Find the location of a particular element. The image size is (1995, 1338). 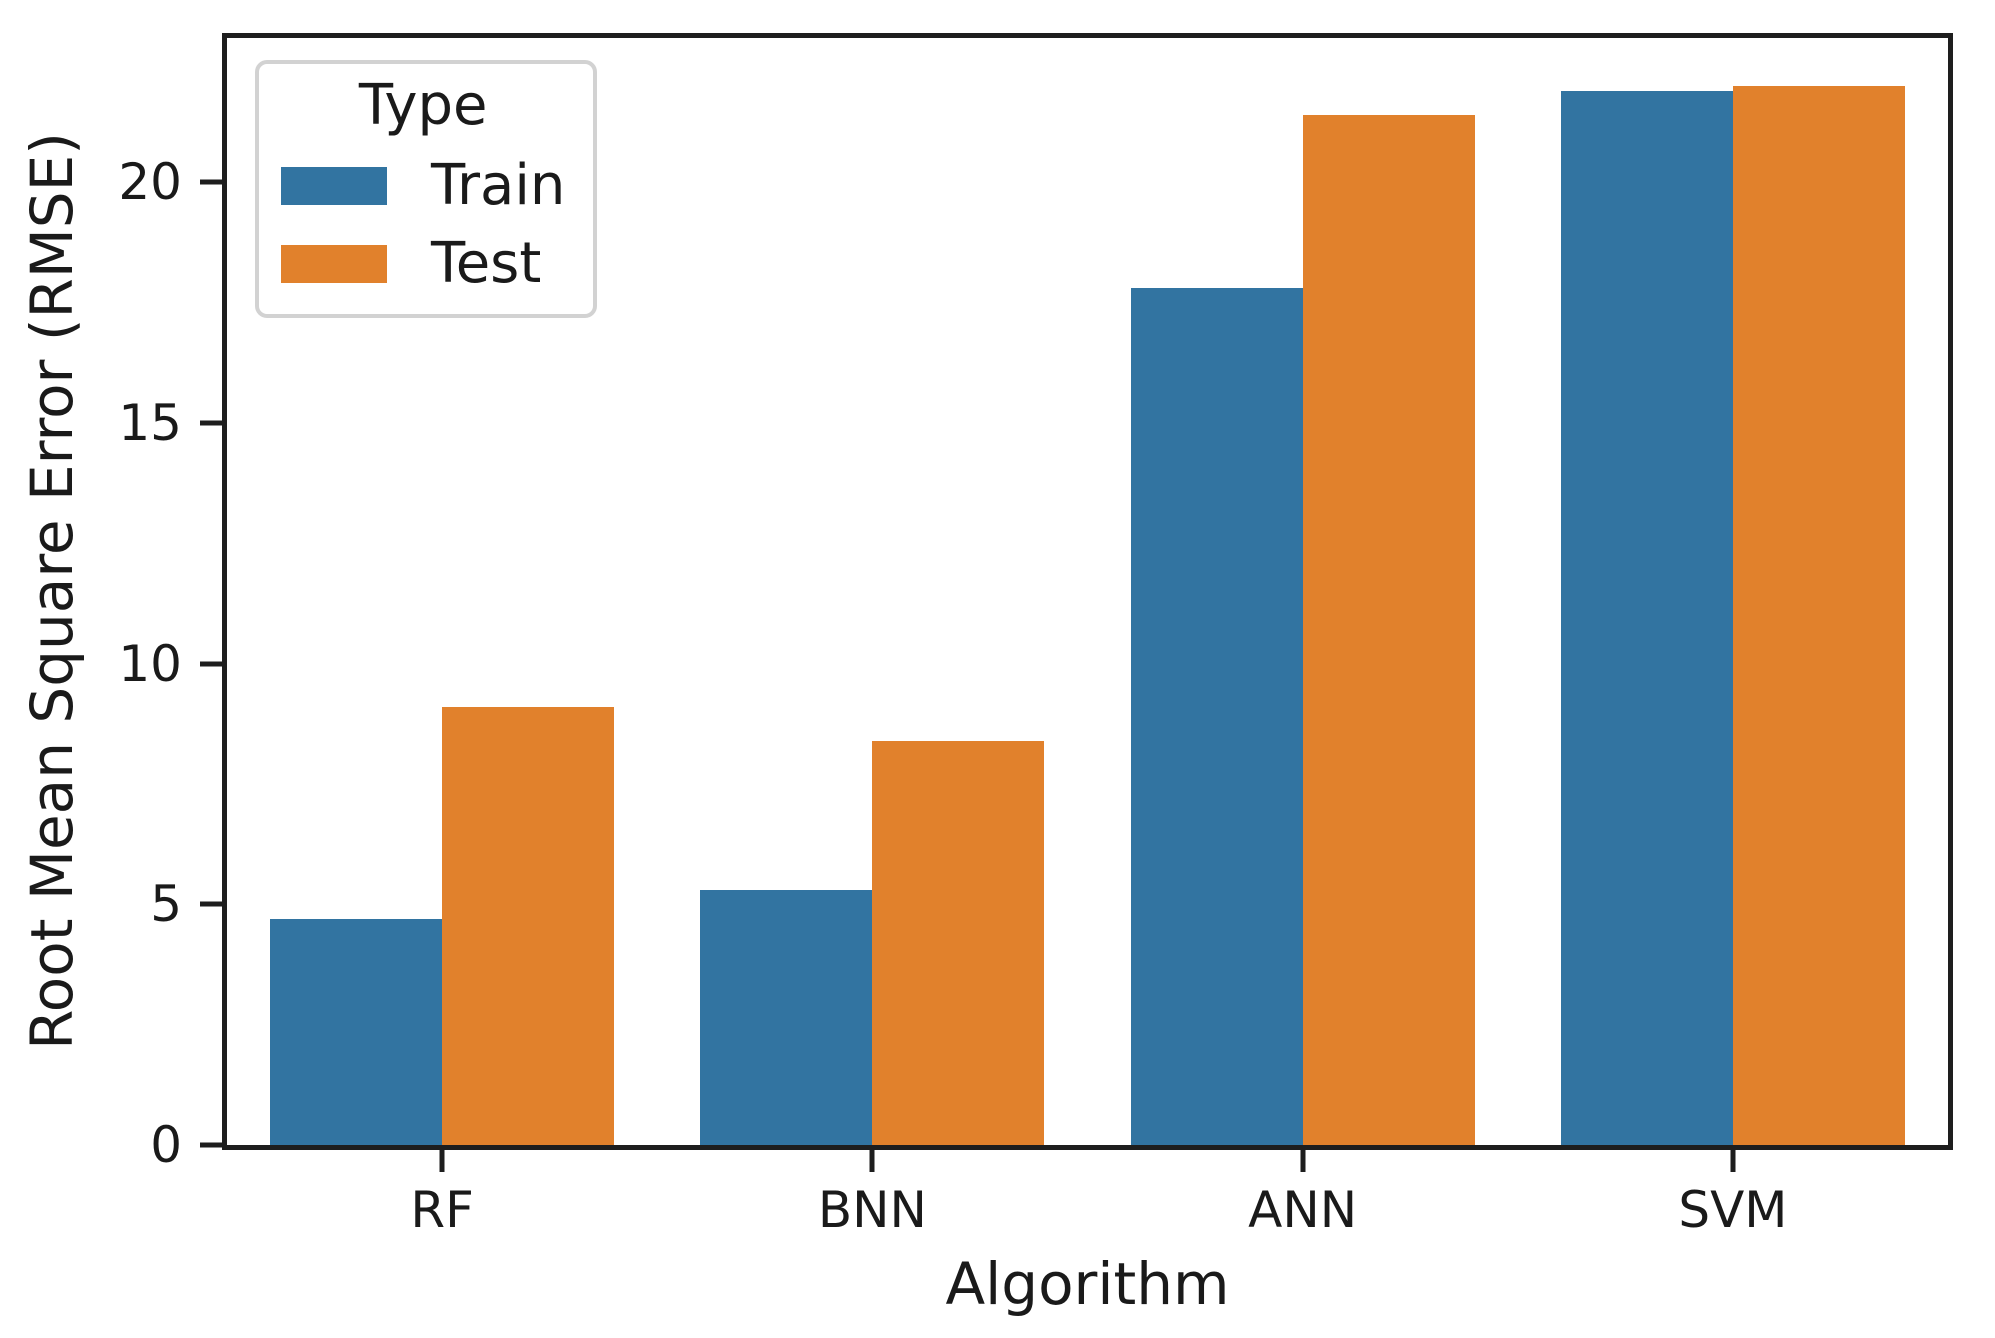

bar-train-ann is located at coordinates (1216, 716).